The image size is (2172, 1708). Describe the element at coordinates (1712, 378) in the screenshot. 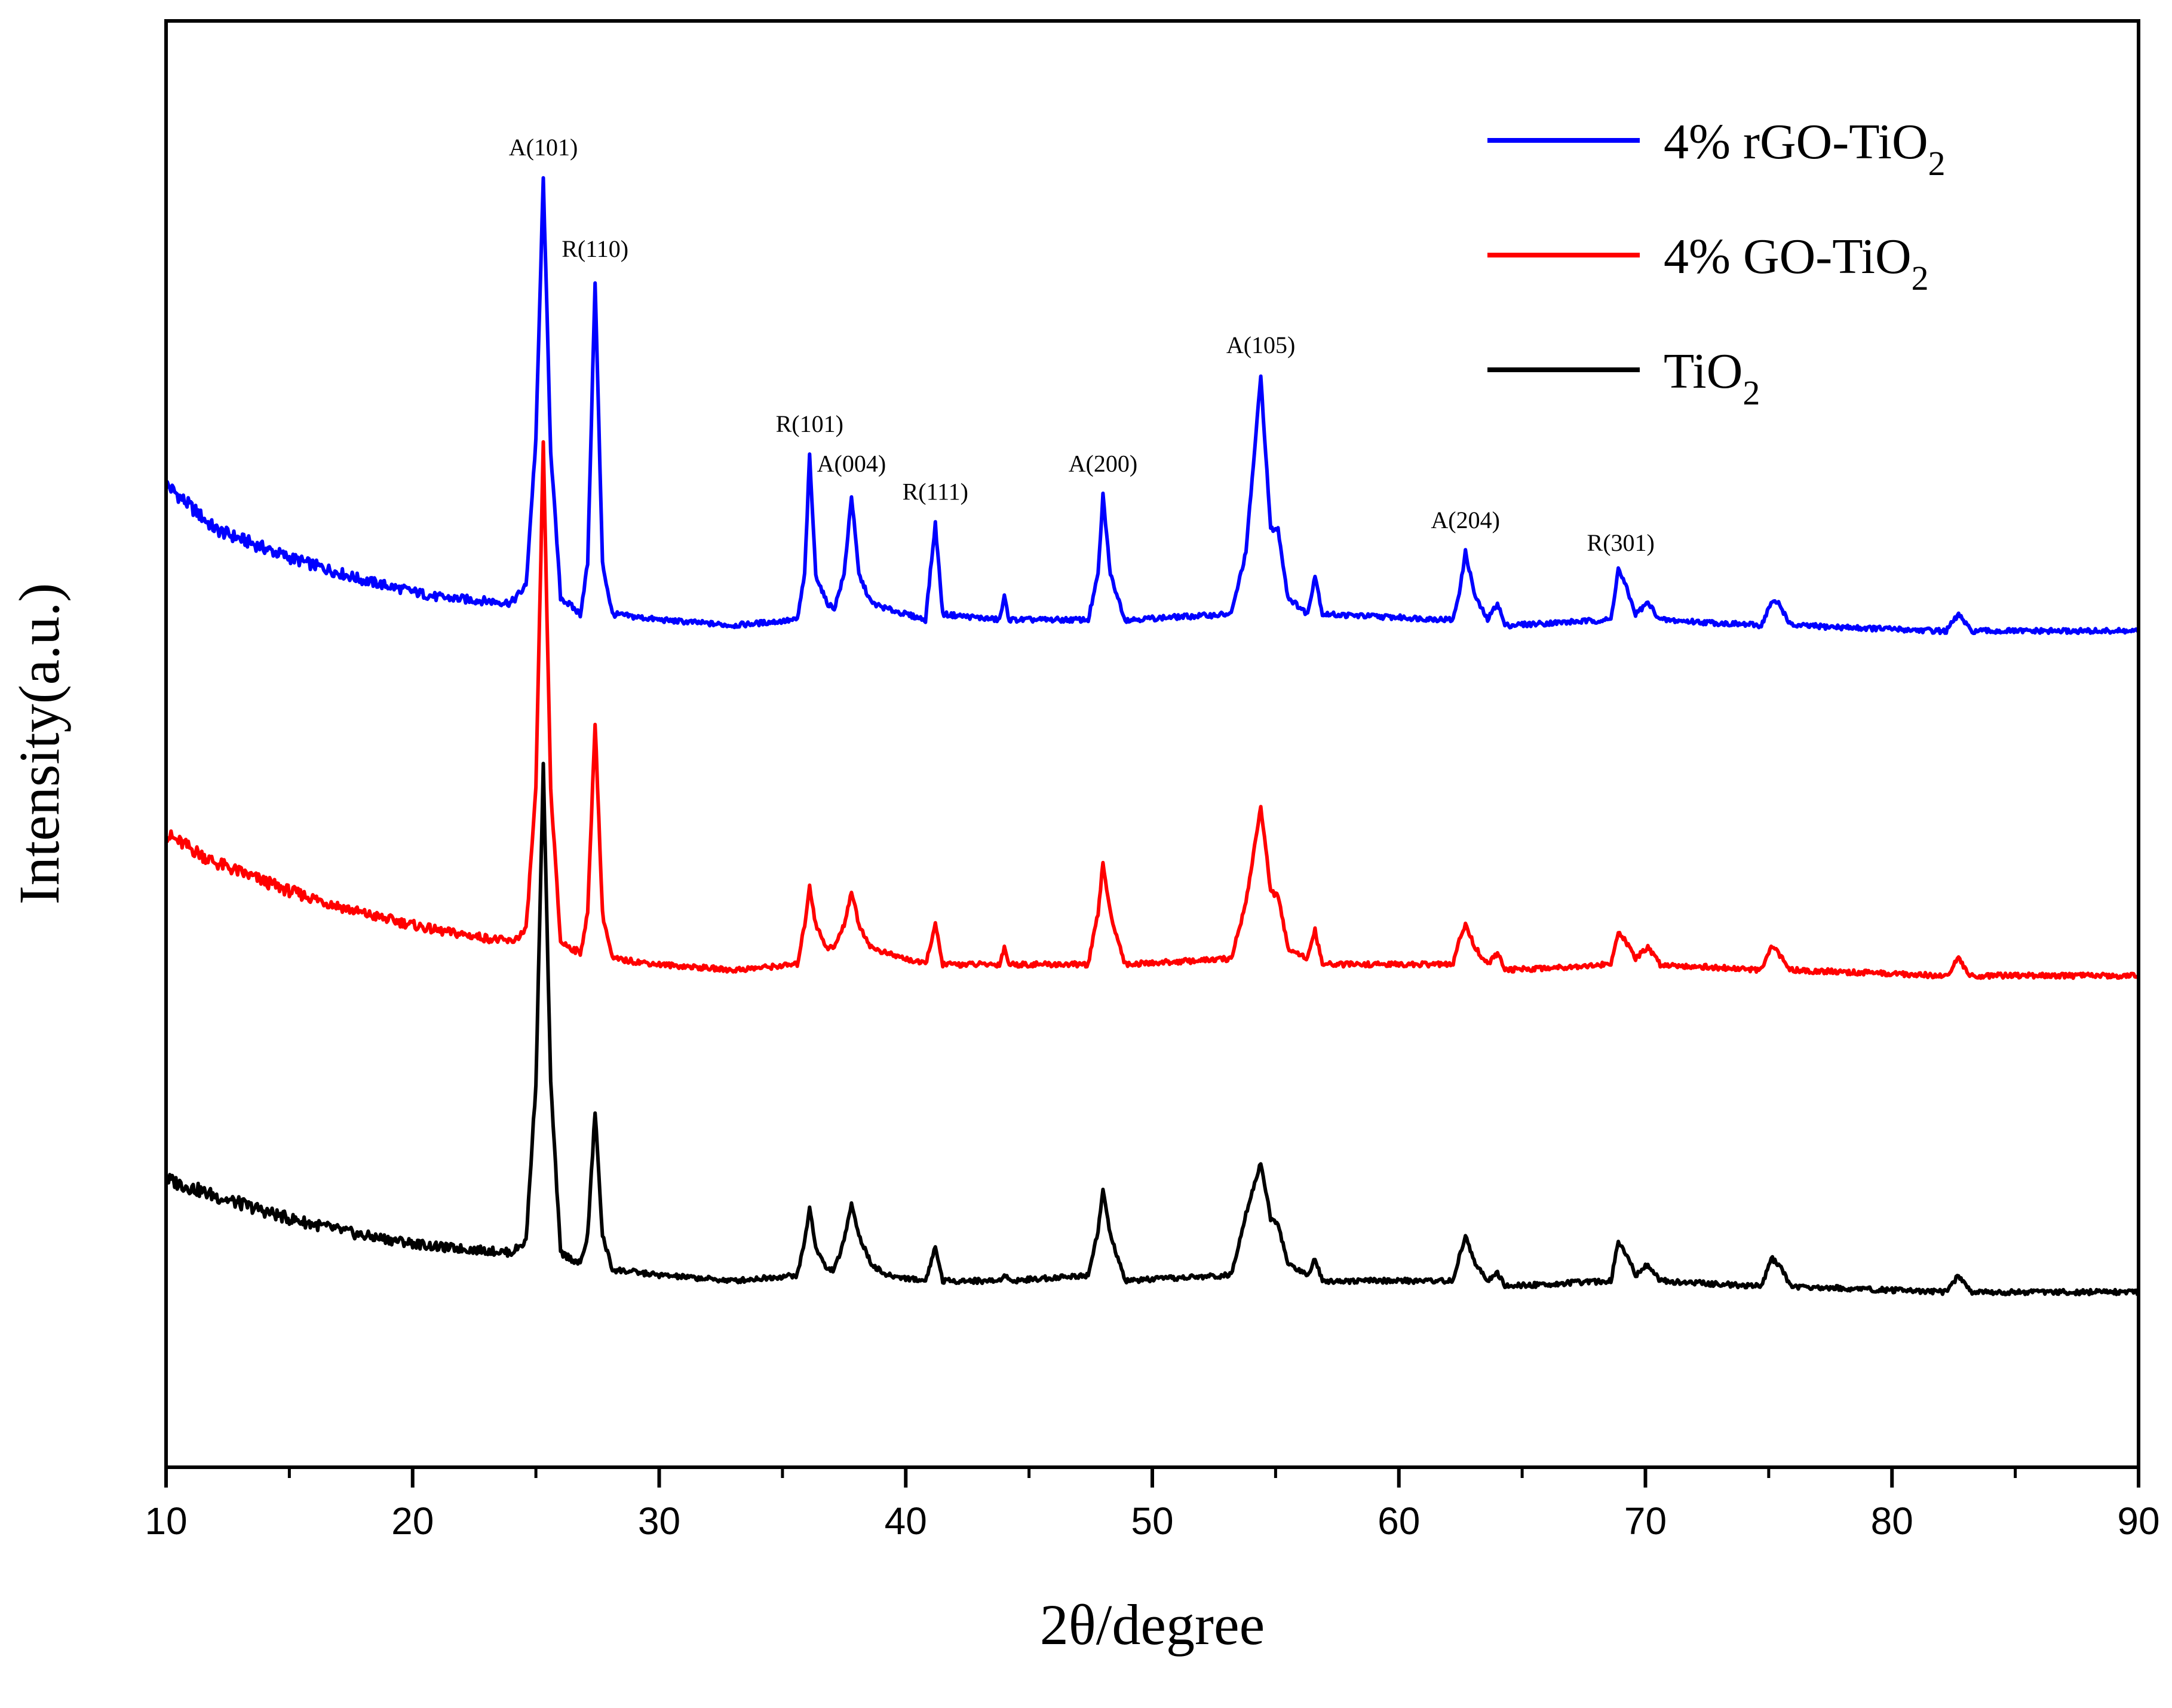

I see `legend-label: TiO2` at that location.